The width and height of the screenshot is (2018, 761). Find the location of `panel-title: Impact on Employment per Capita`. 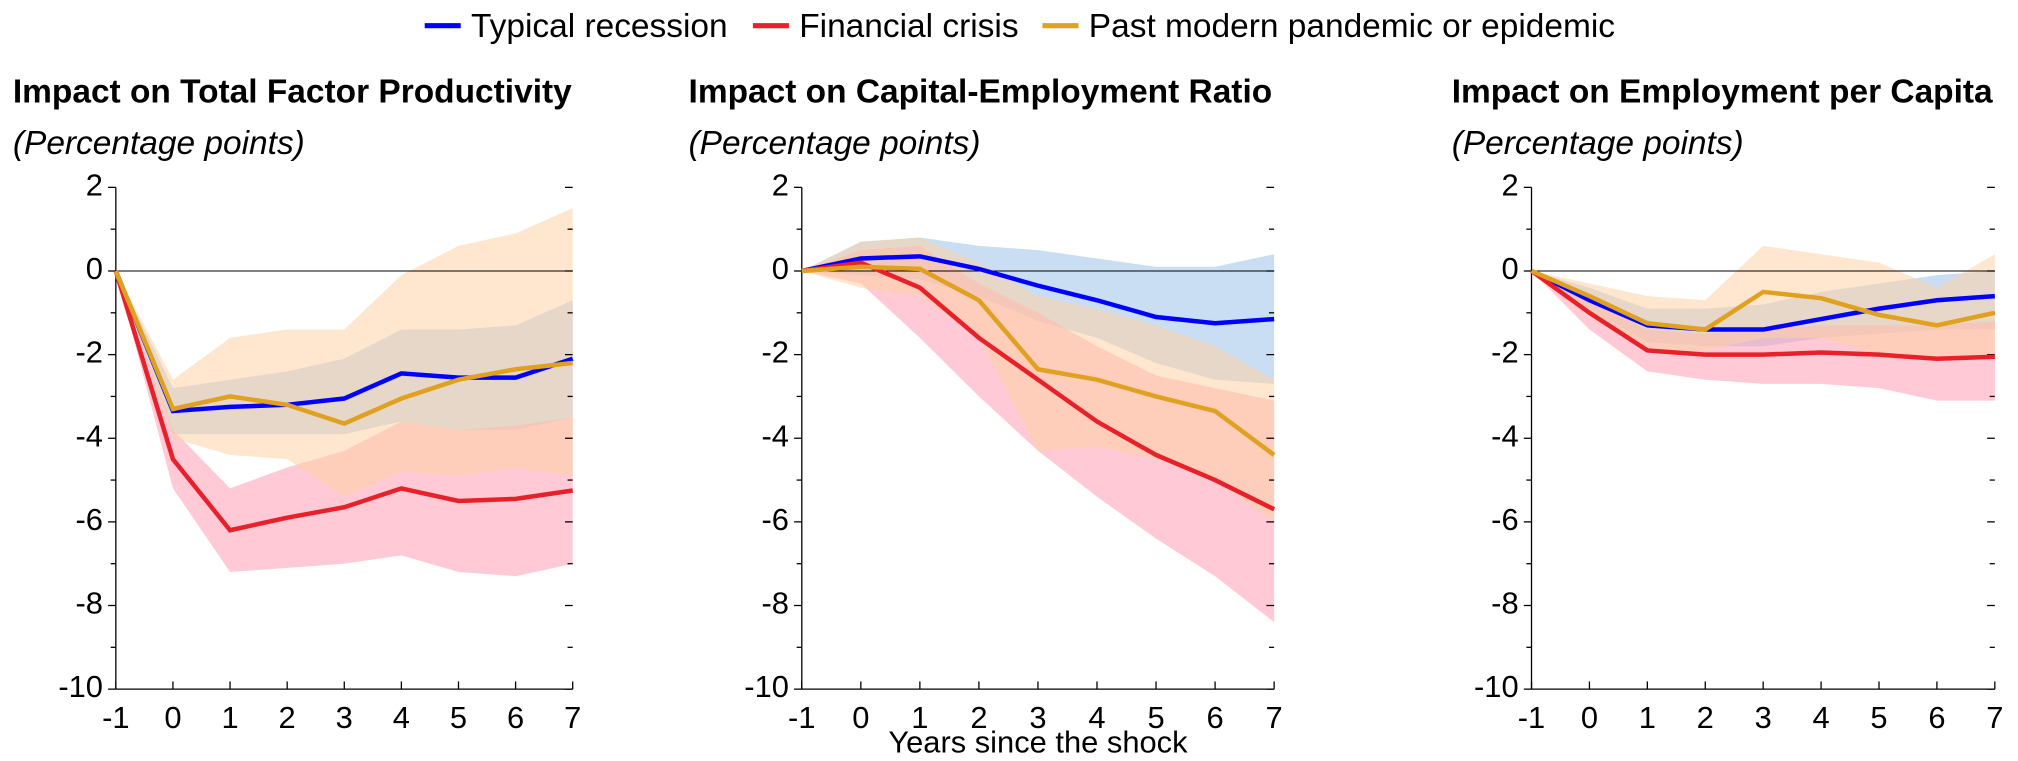

panel-title: Impact on Employment per Capita is located at coordinates (1722, 92).